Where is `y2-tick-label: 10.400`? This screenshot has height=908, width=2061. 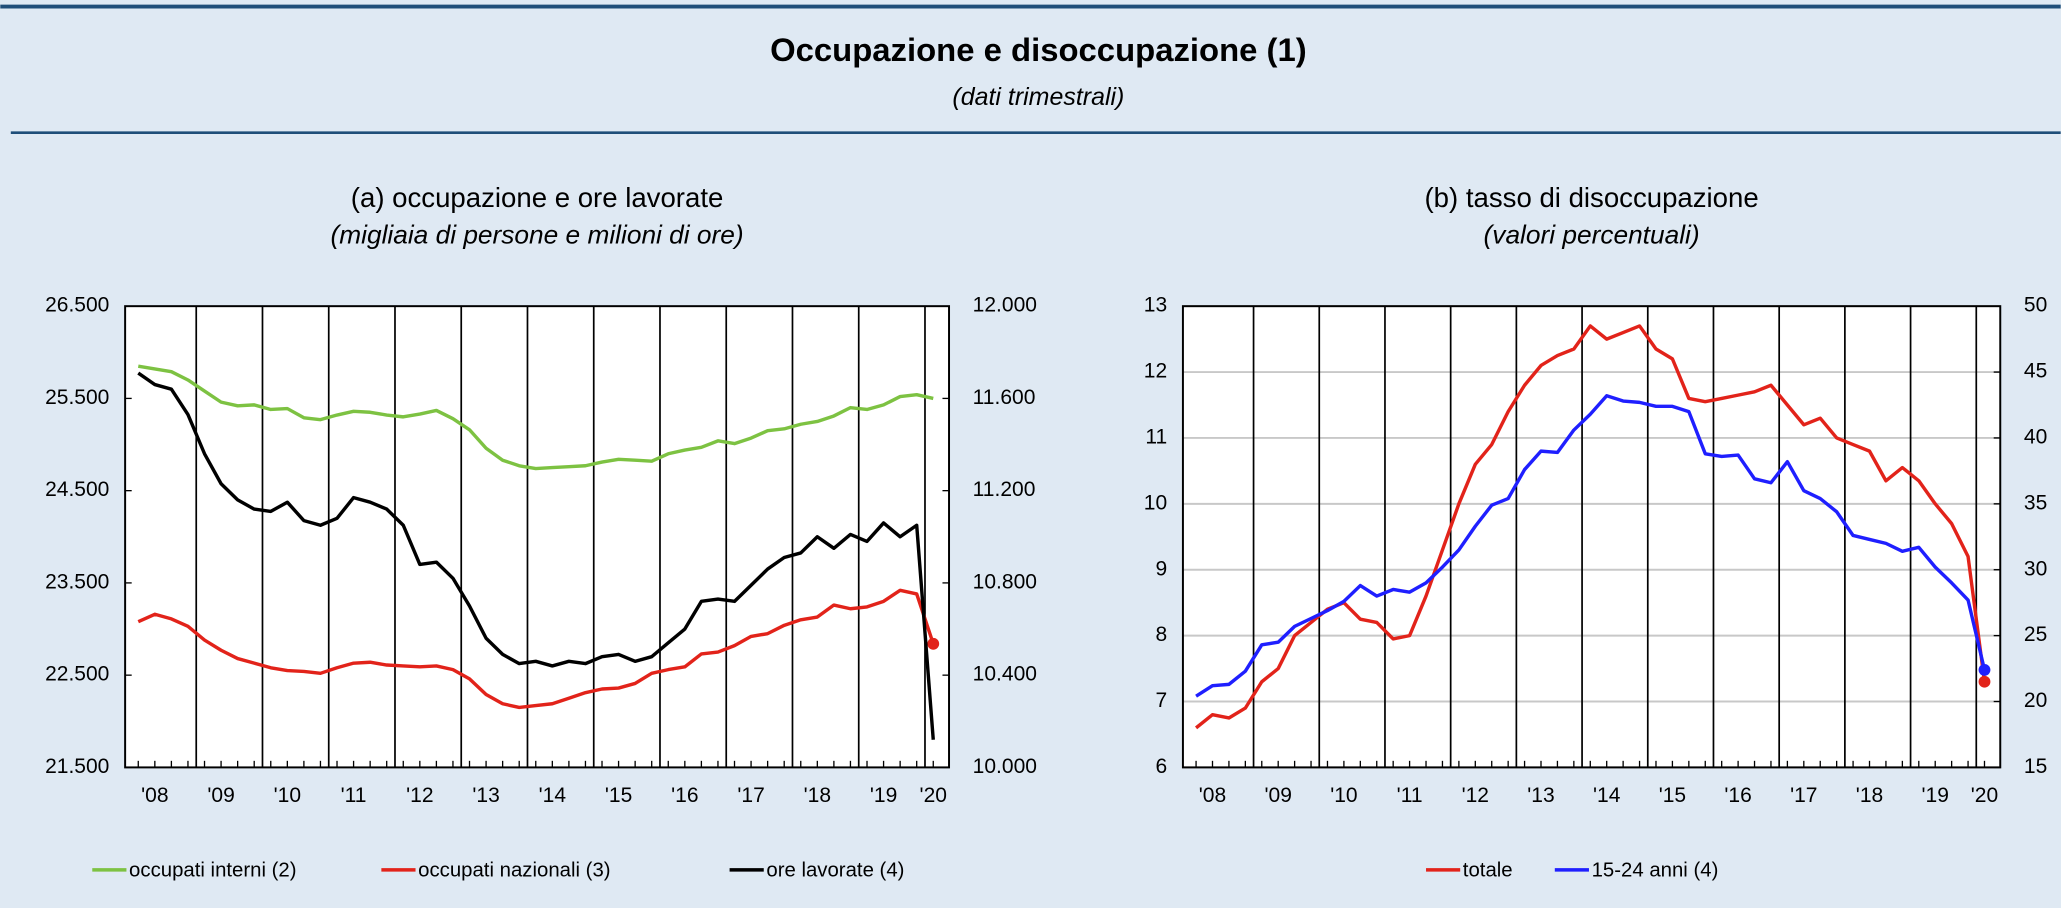
y2-tick-label: 10.400 is located at coordinates (1005, 674).